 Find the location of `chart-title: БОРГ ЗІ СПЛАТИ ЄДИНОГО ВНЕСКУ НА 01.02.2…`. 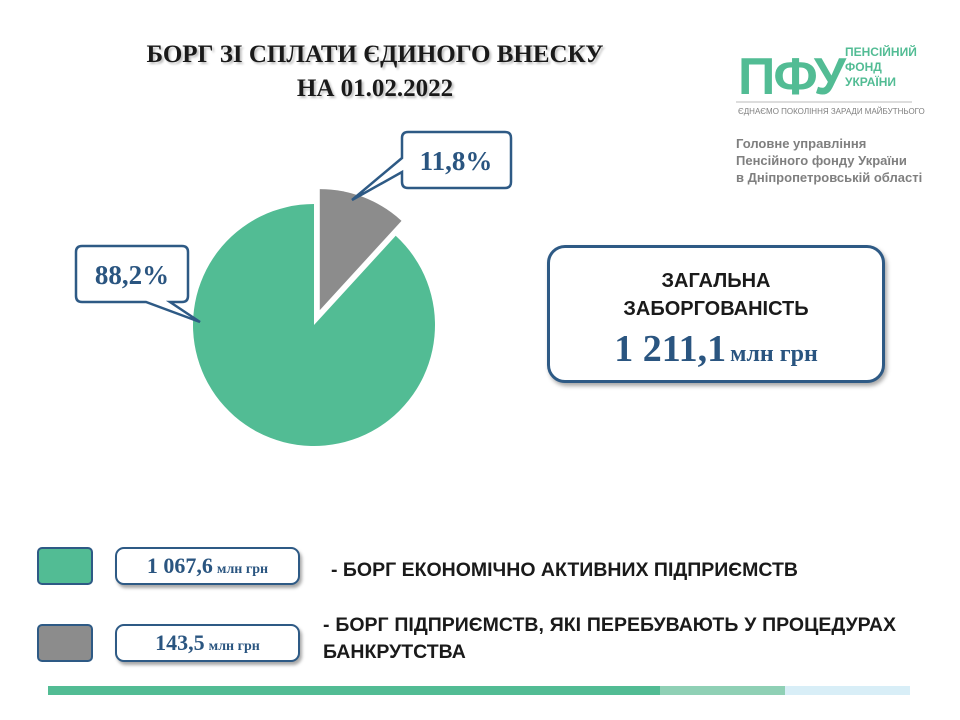

chart-title: БОРГ ЗІ СПЛАТИ ЄДИНОГО ВНЕСКУ НА 01.02.2… is located at coordinates (375, 72).